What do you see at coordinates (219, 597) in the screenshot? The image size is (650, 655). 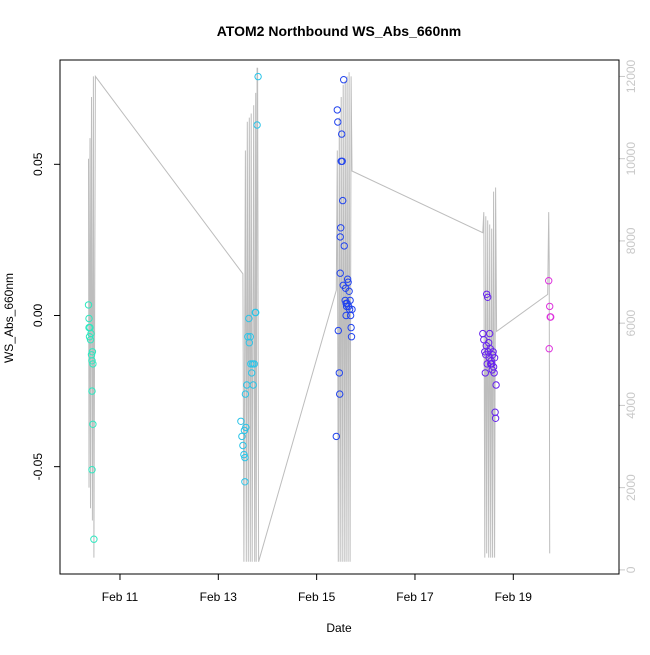 I see `x-axis-tick-label: Feb 13` at bounding box center [219, 597].